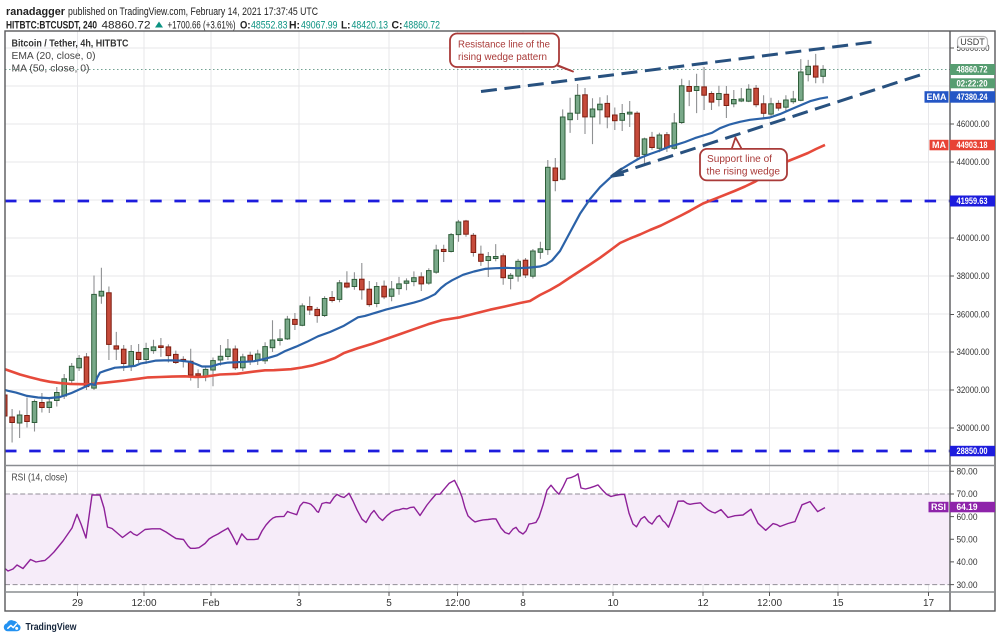 Image resolution: width=1000 pixels, height=640 pixels. I want to click on svg-text: 12, so click(703, 603).